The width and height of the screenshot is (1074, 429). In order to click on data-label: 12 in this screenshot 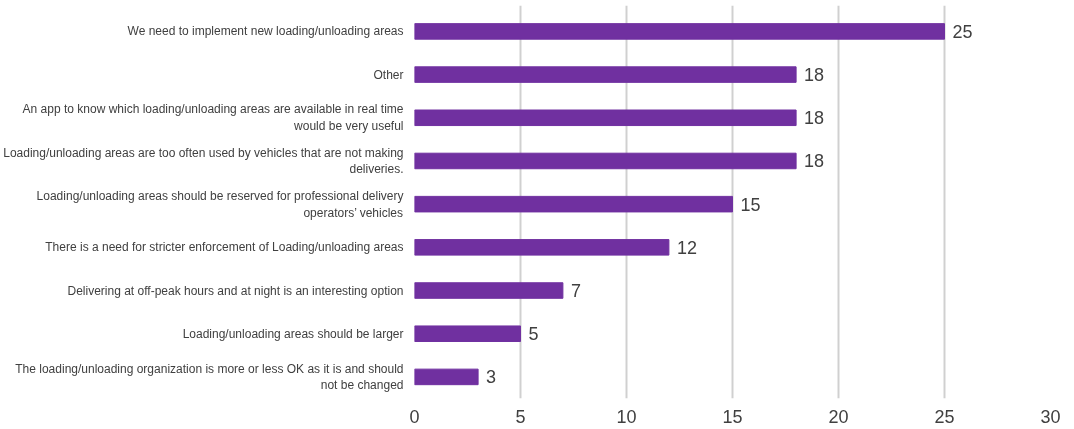, I will do `click(686, 247)`.